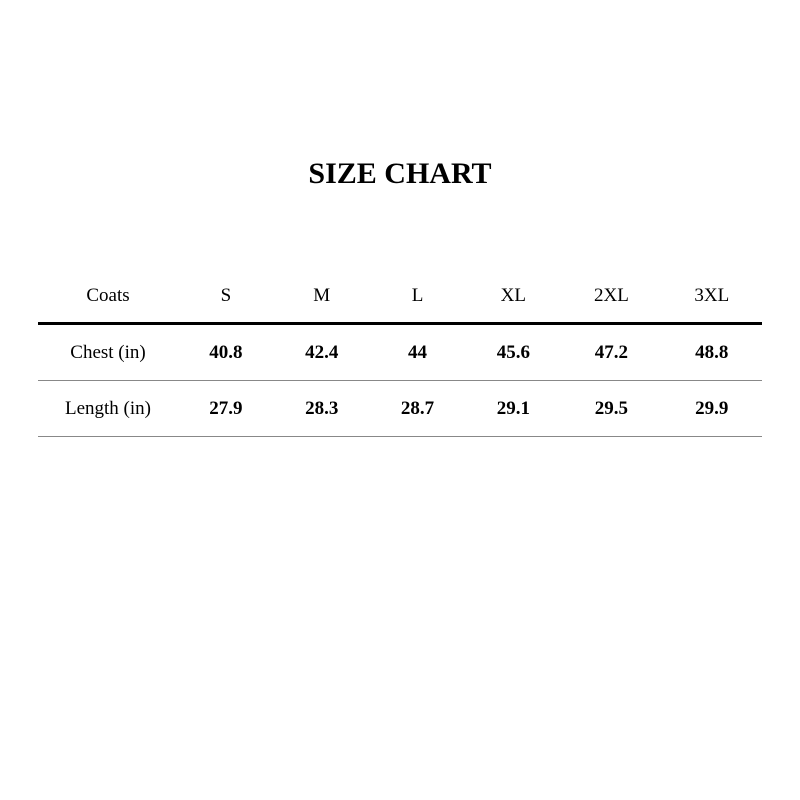 Image resolution: width=800 pixels, height=800 pixels. Describe the element at coordinates (513, 408) in the screenshot. I see `table-cell: 29.1` at that location.